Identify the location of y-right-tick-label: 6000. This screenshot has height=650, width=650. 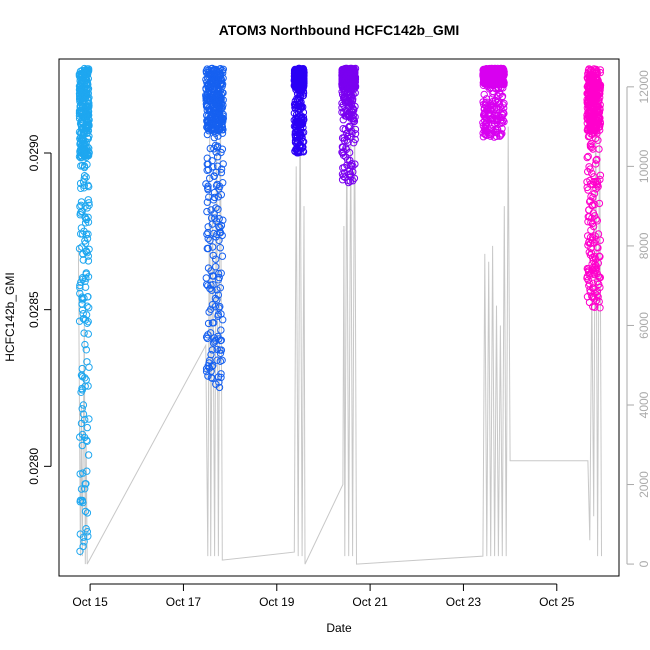
(643, 325).